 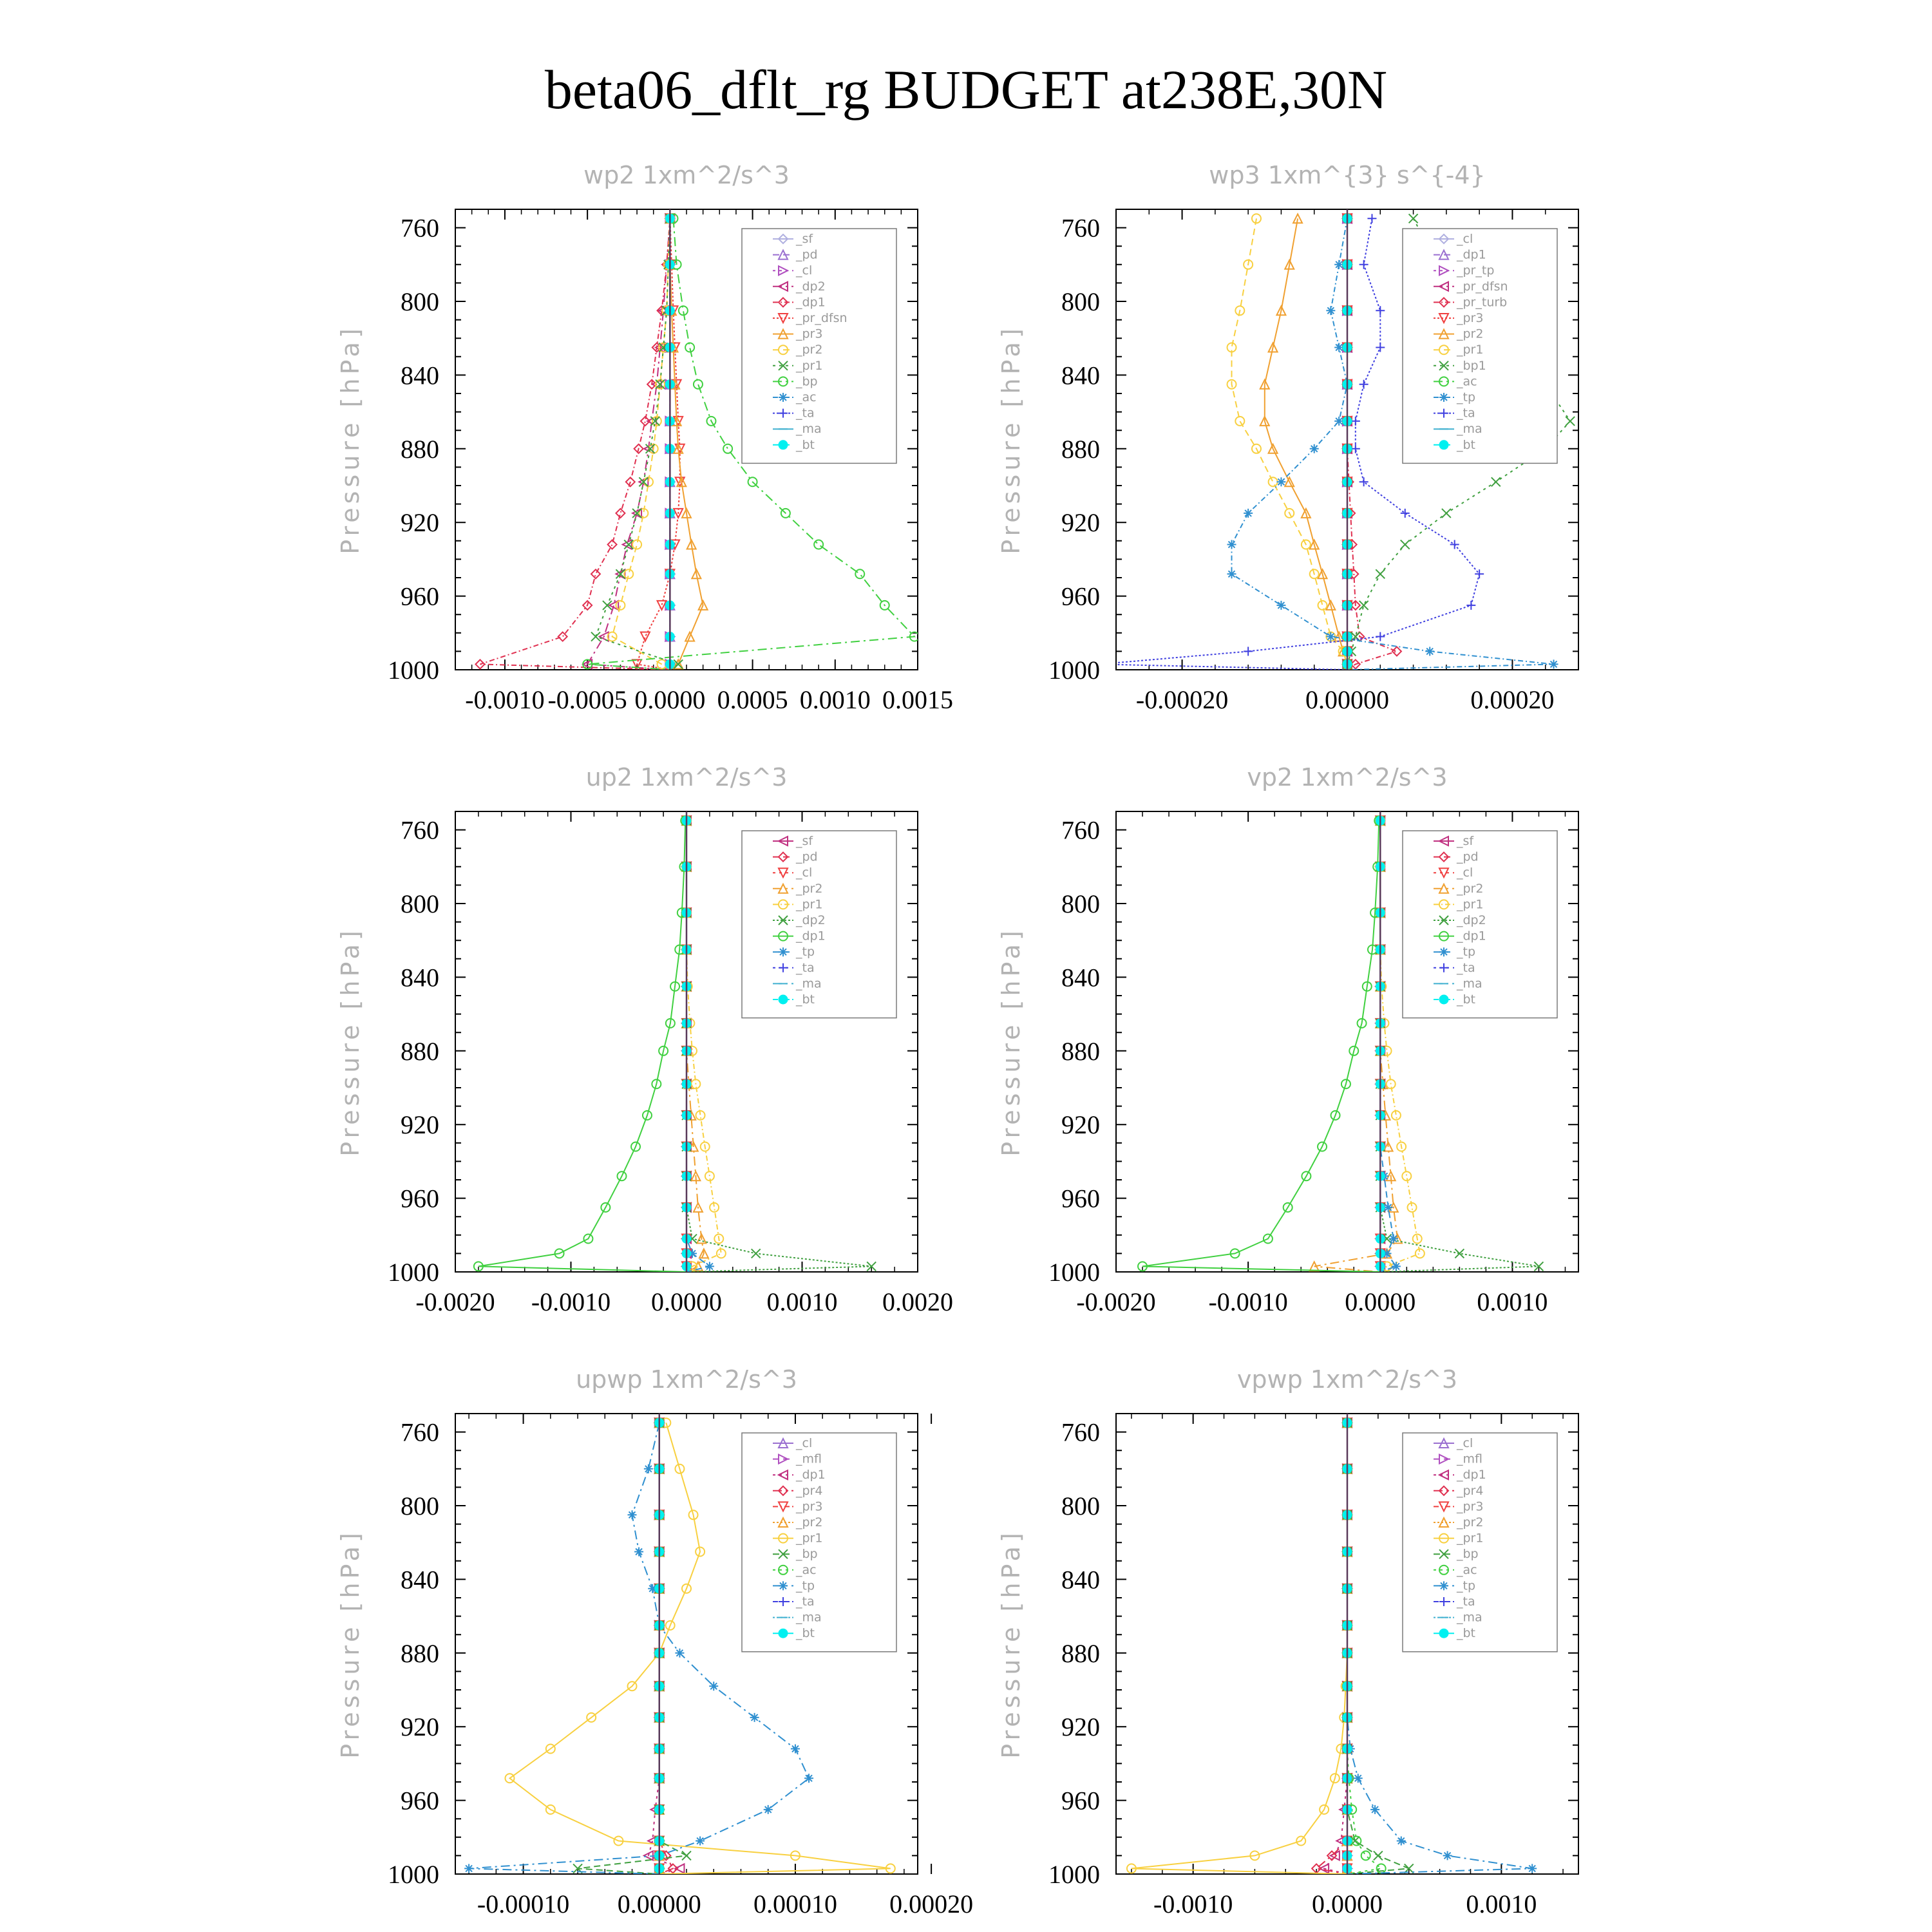 What do you see at coordinates (805, 1000) in the screenshot?
I see `legend-entry: _bt` at bounding box center [805, 1000].